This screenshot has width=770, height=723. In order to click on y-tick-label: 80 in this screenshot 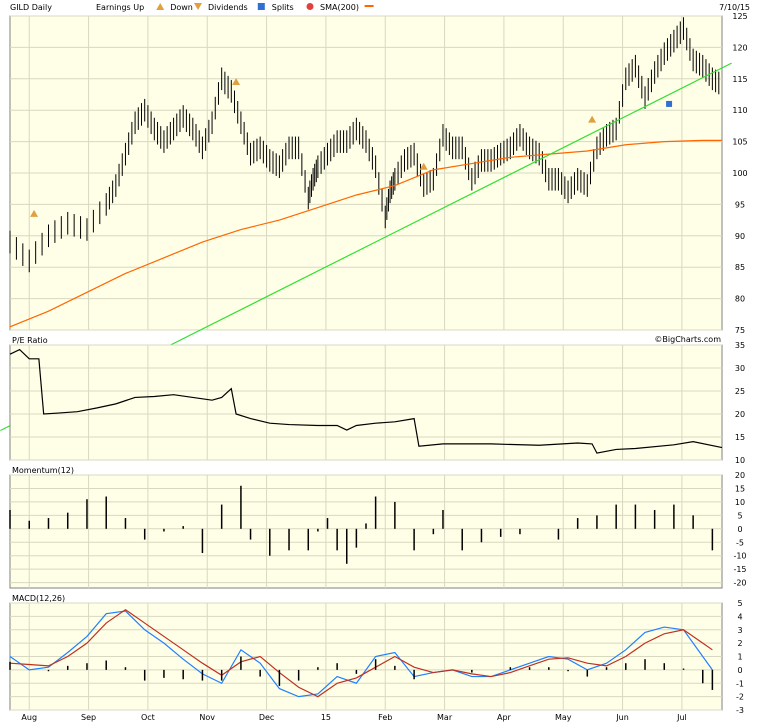, I will do `click(740, 299)`.